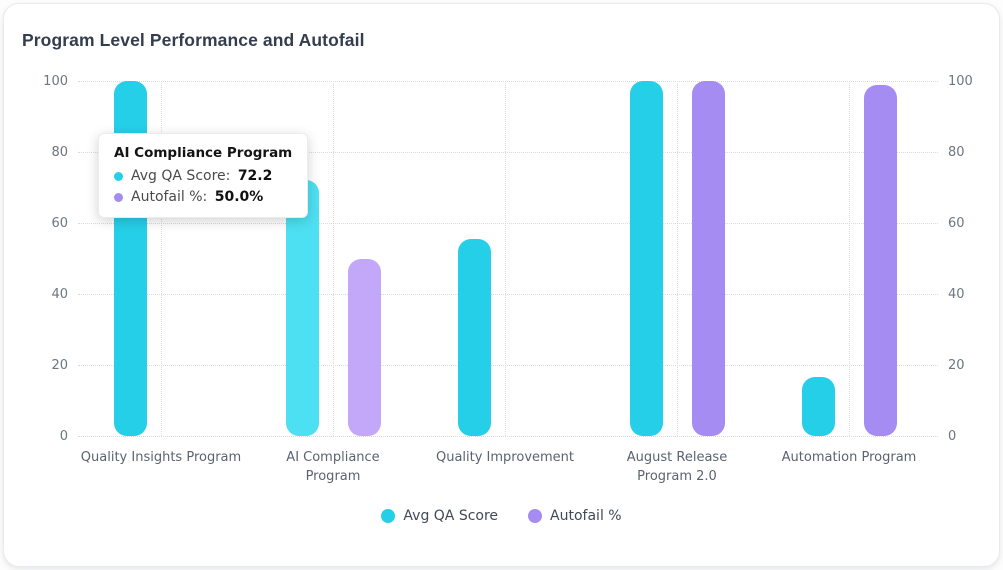 Image resolution: width=1003 pixels, height=570 pixels. What do you see at coordinates (535, 516) in the screenshot?
I see `legend-dot-autofail` at bounding box center [535, 516].